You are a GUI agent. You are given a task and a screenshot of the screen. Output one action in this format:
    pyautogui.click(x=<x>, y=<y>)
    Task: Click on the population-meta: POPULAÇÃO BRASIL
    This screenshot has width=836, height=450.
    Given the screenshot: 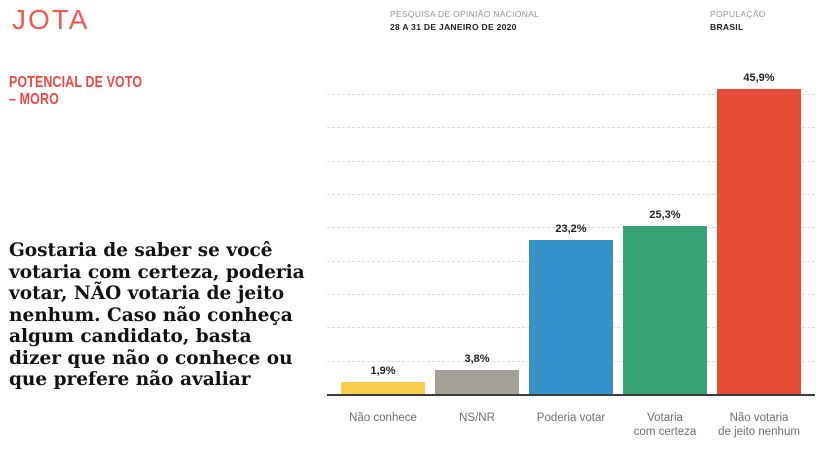 What is the action you would take?
    pyautogui.click(x=738, y=20)
    